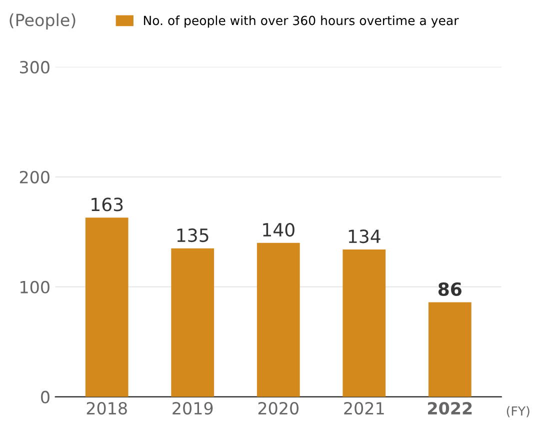 The image size is (554, 429). Describe the element at coordinates (107, 205) in the screenshot. I see `data-label: 163` at that location.